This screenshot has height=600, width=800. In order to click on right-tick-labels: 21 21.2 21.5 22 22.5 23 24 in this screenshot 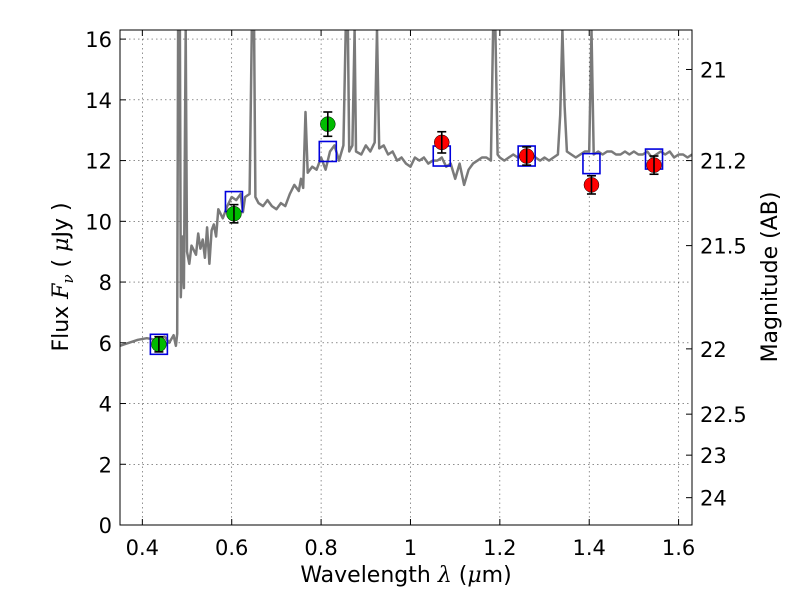, I will do `click(723, 284)`.